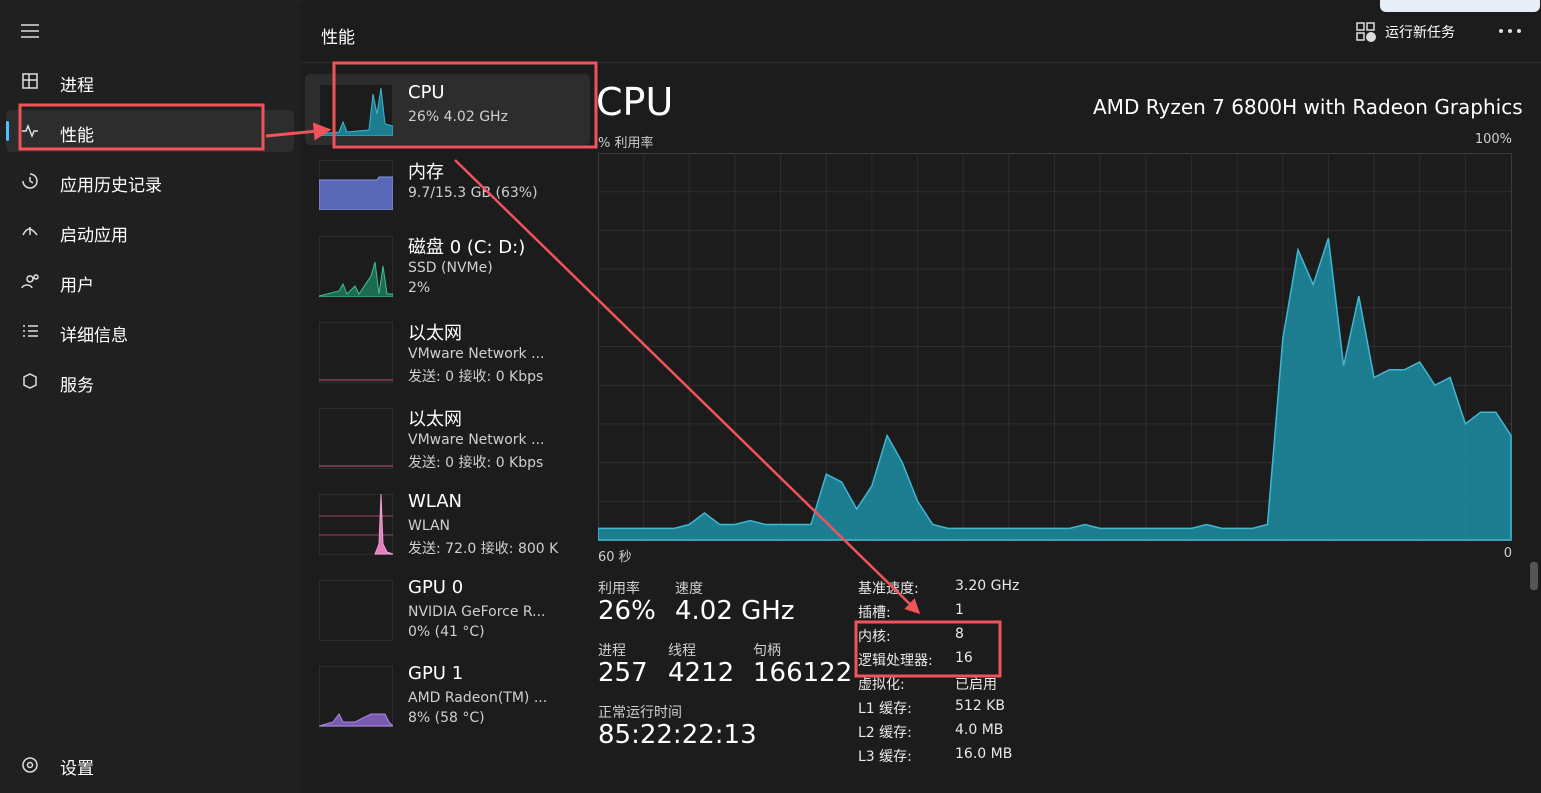  I want to click on spec-label: L2 缓存:, so click(885, 733).